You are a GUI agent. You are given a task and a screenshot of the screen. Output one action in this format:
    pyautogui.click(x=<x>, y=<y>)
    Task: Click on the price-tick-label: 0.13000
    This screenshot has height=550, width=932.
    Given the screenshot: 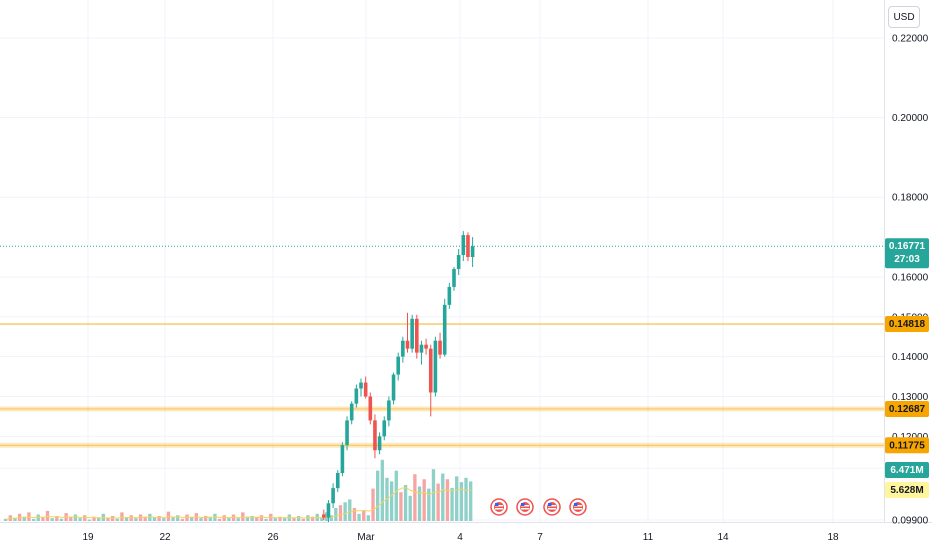 What is the action you would take?
    pyautogui.click(x=910, y=397)
    